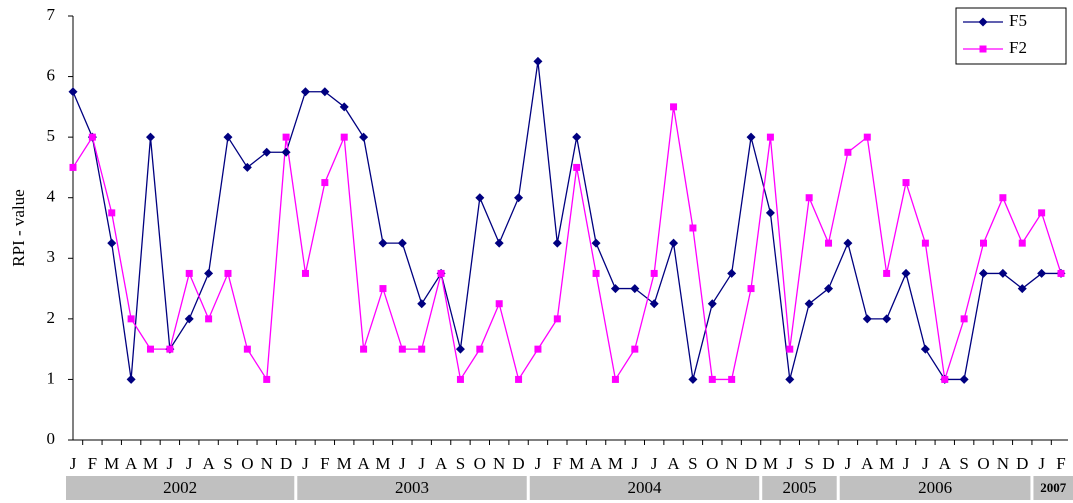 This screenshot has width=1073, height=503. What do you see at coordinates (1018, 20) in the screenshot?
I see `legend-label: F5` at bounding box center [1018, 20].